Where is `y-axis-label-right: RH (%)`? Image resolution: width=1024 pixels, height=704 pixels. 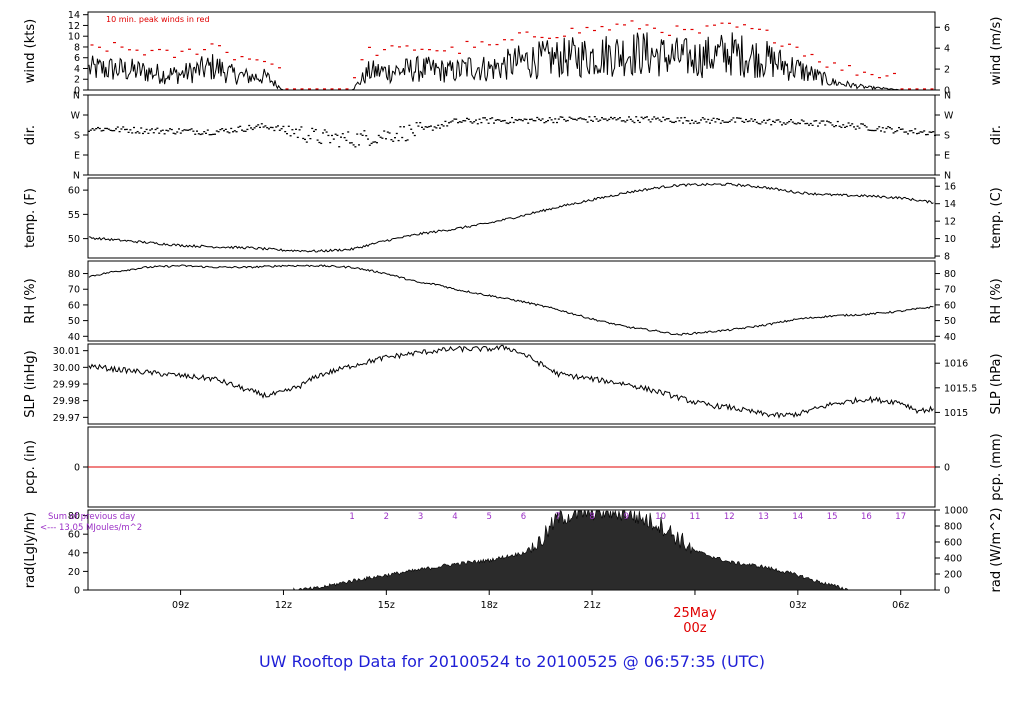 y-axis-label-right: RH (%) is located at coordinates (996, 300).